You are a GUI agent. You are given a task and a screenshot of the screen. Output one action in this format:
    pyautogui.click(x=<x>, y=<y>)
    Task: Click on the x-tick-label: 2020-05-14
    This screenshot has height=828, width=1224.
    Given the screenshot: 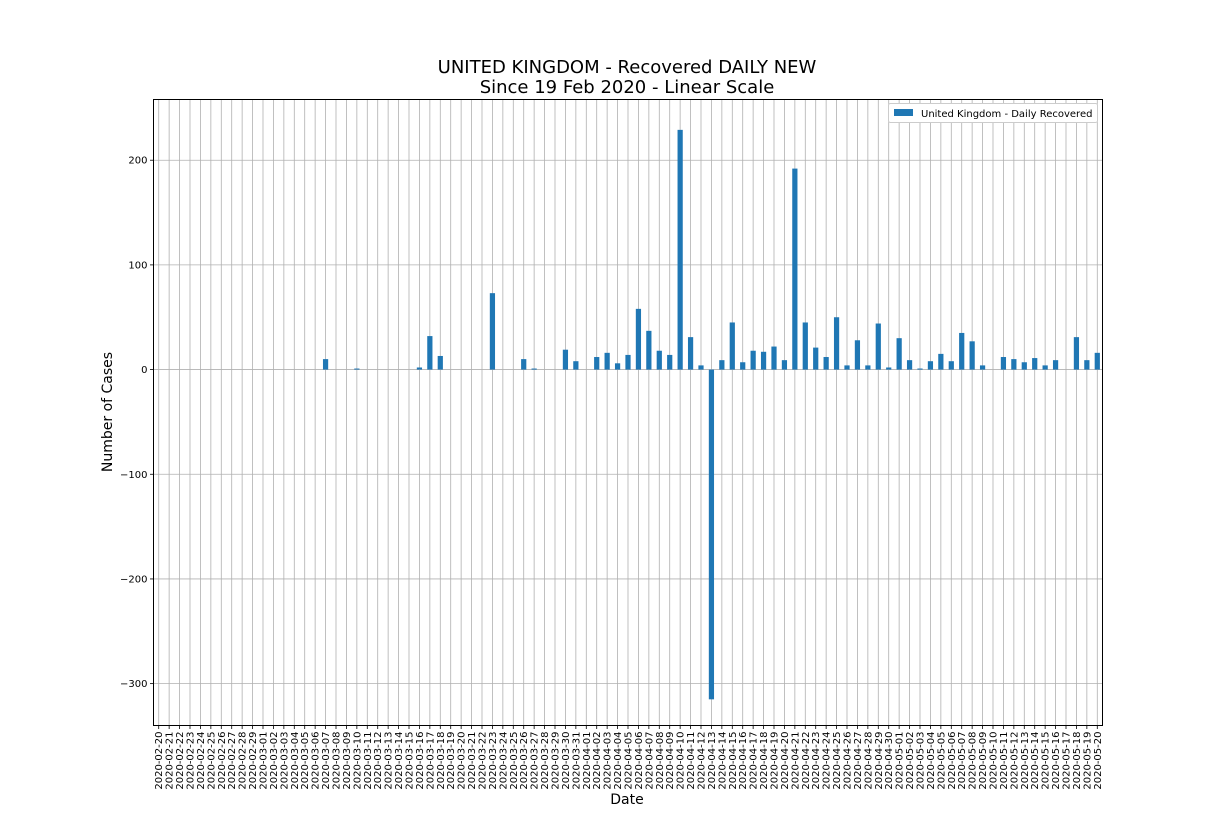 What is the action you would take?
    pyautogui.click(x=1035, y=761)
    